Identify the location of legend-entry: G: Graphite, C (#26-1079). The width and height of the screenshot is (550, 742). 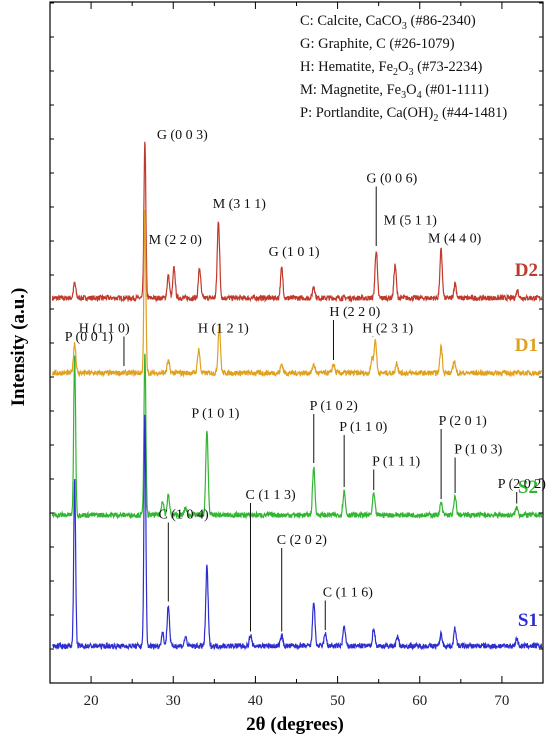
(377, 44).